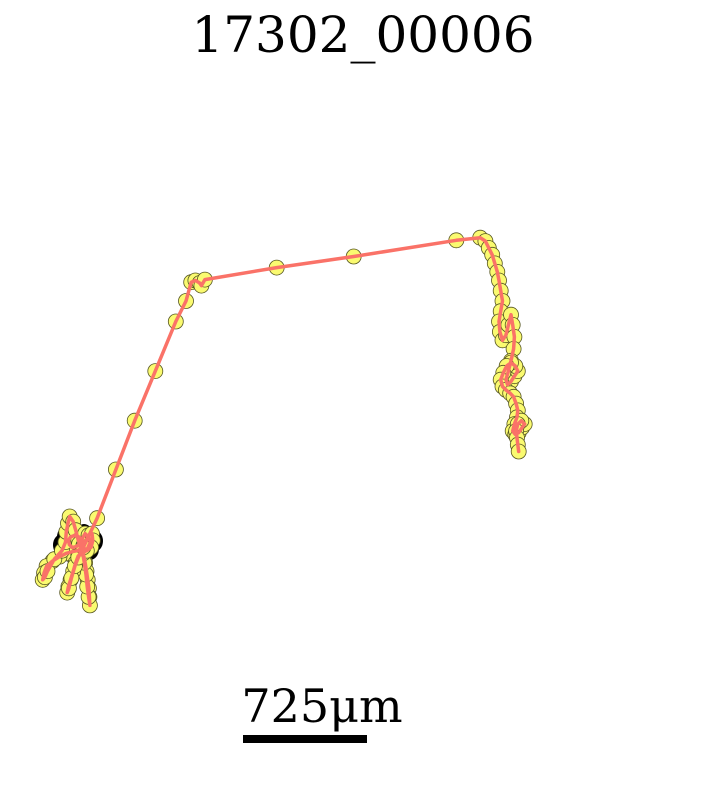 The image size is (727, 786). Describe the element at coordinates (321, 706) in the screenshot. I see `scale-bar-label: 725μm` at that location.